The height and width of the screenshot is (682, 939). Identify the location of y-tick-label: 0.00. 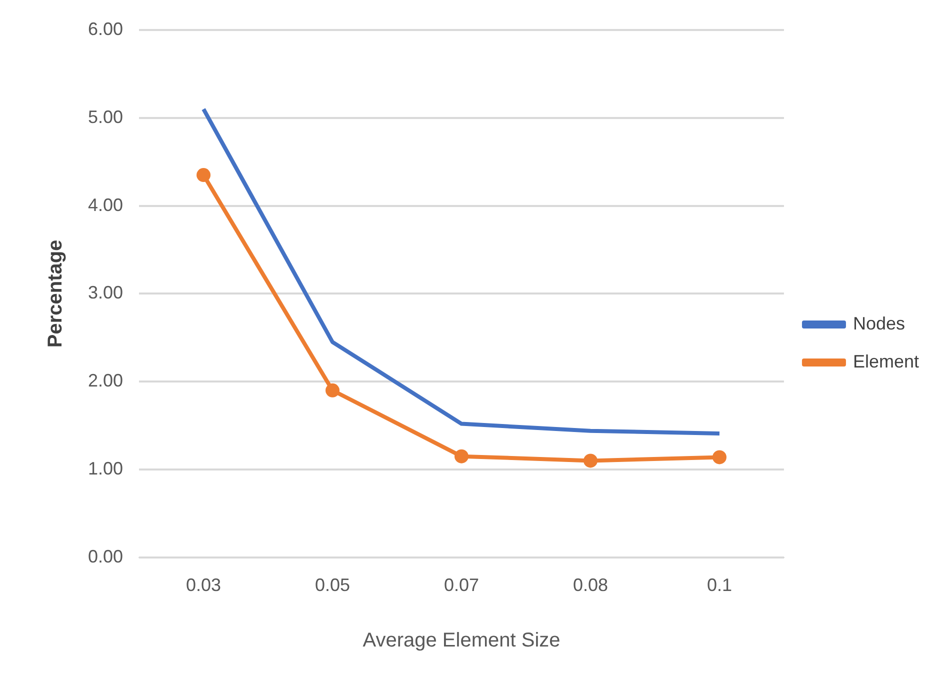
(106, 556).